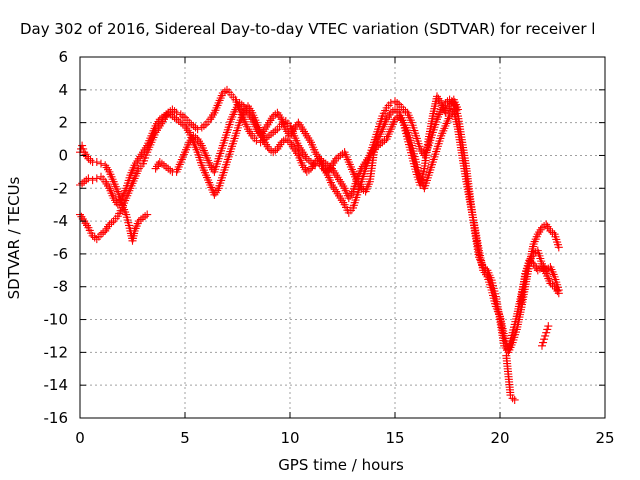 The image size is (640, 480). I want to click on y-tick-label: -6, so click(60, 254).